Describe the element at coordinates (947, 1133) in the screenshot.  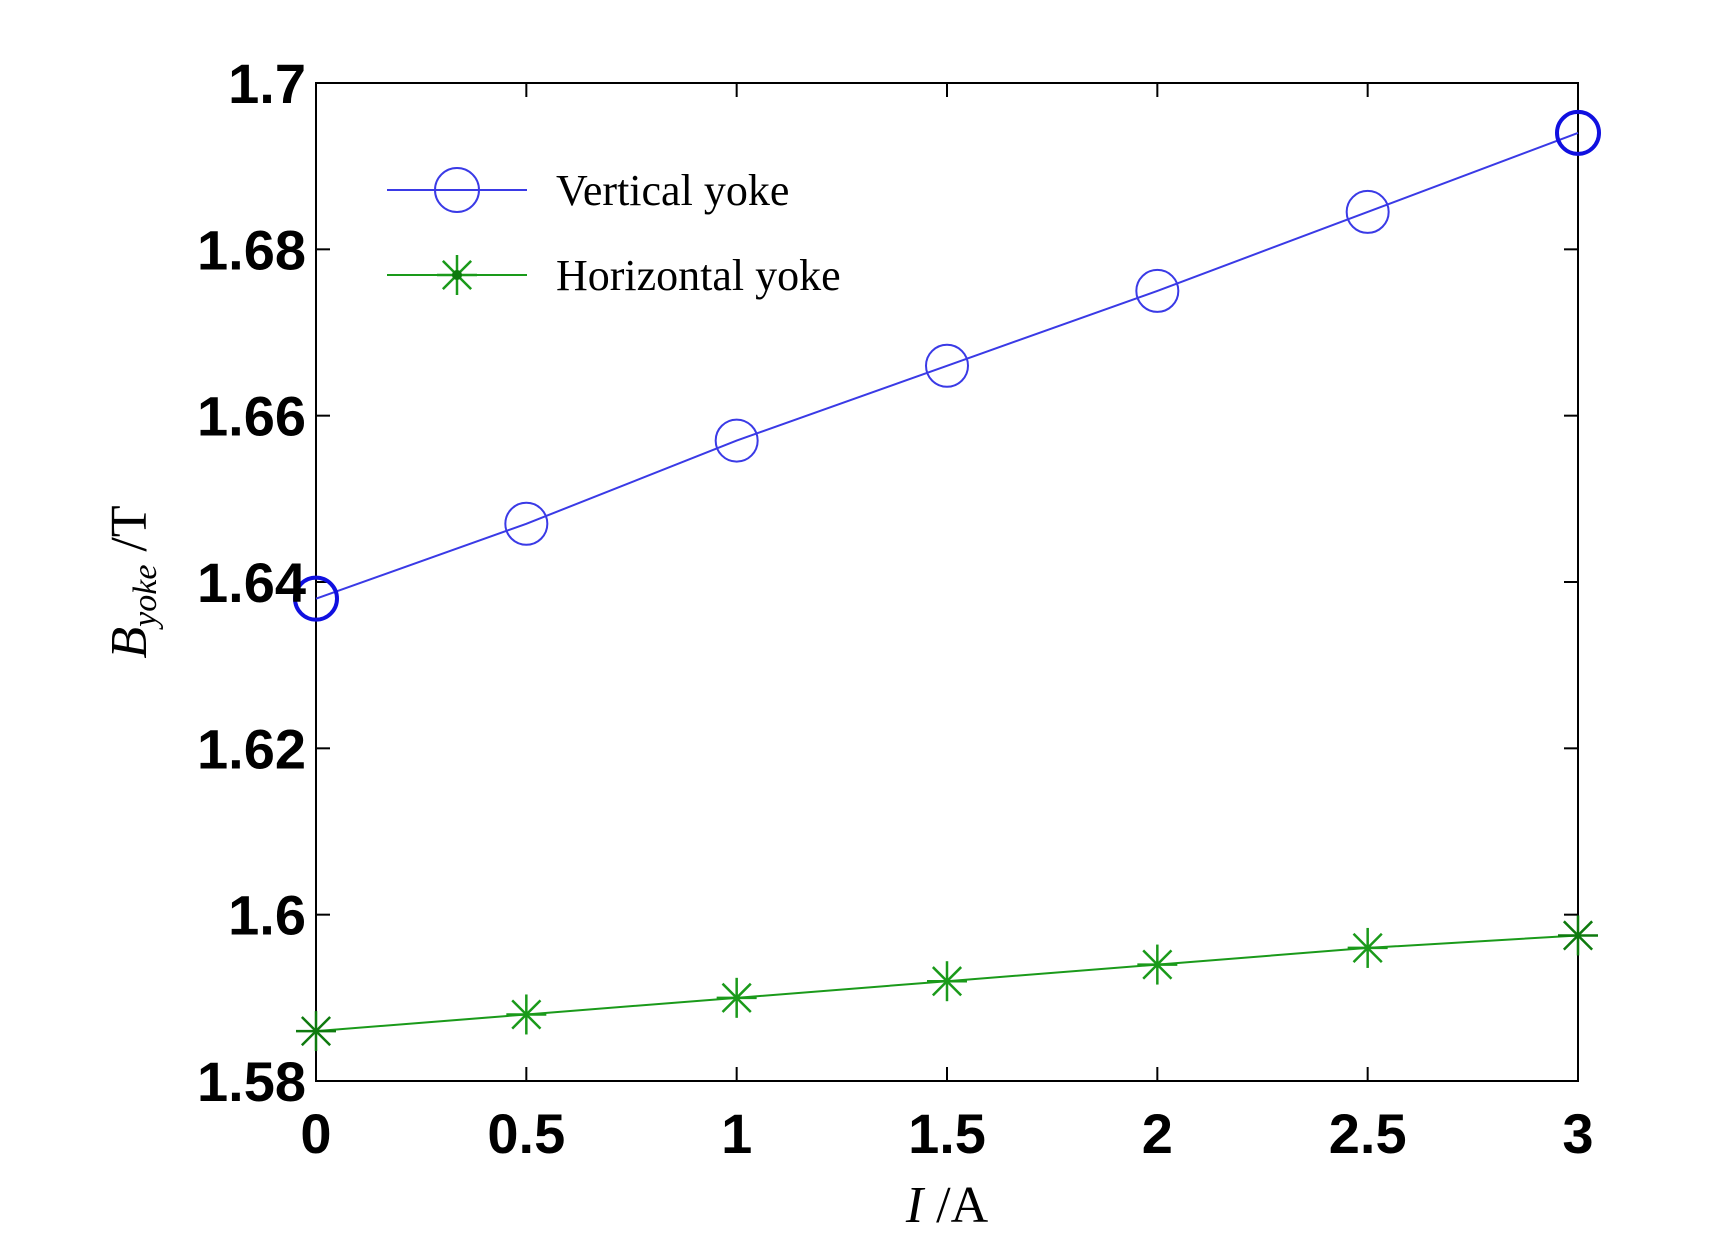
I see `x-tick-label: 1.5` at that location.